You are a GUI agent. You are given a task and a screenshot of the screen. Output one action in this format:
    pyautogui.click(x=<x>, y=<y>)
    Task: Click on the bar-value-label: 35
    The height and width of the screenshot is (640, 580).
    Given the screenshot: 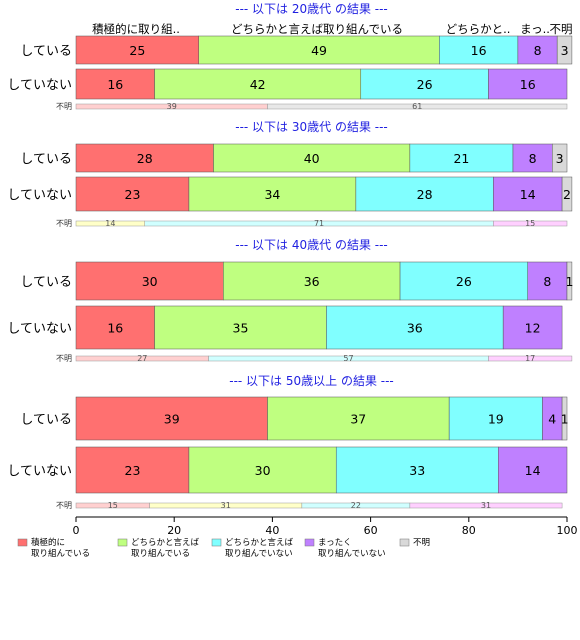 What is the action you would take?
    pyautogui.click(x=241, y=328)
    